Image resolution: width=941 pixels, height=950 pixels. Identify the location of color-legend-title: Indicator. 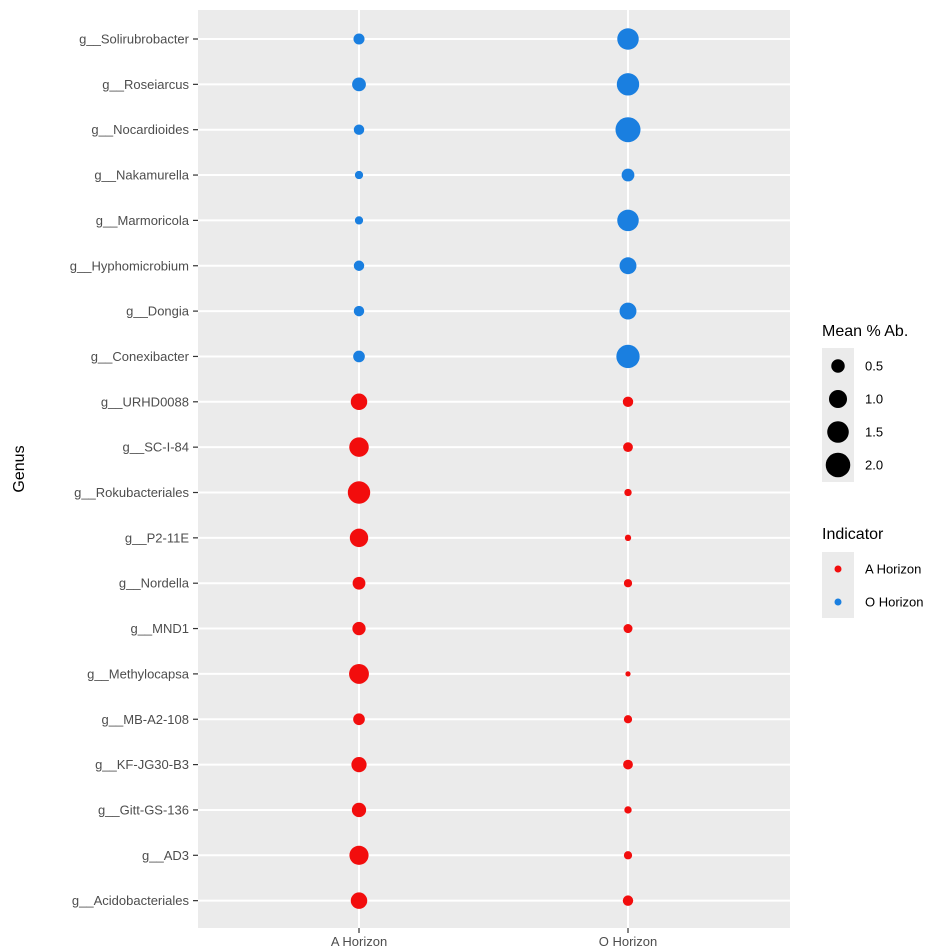
(853, 534).